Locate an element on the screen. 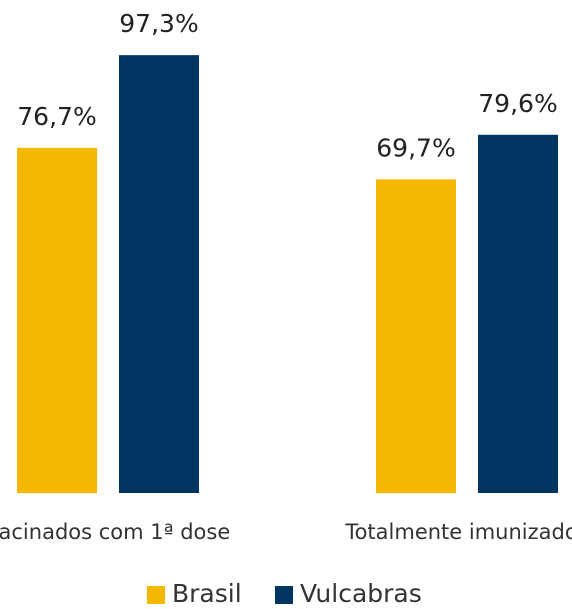 The image size is (572, 609). data-label: 76,7% is located at coordinates (56, 116).